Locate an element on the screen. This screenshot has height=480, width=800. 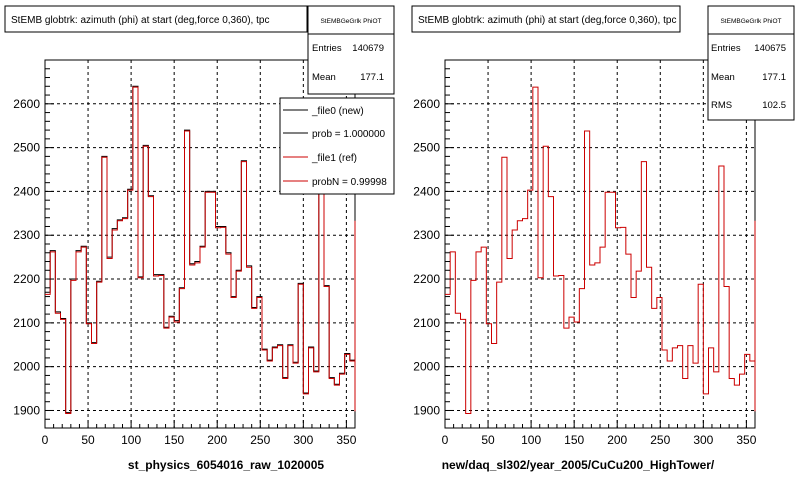
right-y-tick-label: 2100 is located at coordinates (426, 323).